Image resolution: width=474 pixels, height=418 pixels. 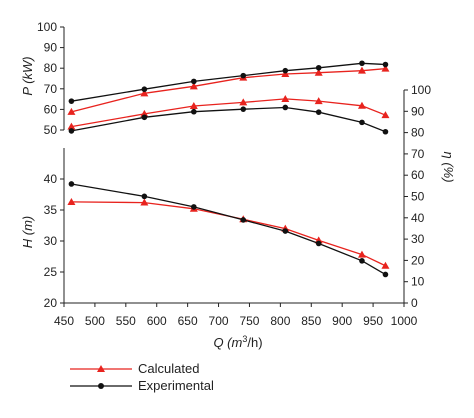 I want to click on h-tick-label: 20, so click(x=51, y=303).